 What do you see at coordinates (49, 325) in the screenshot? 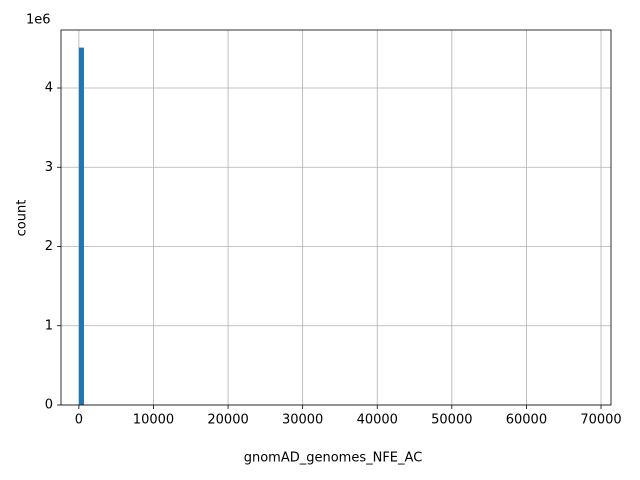
I see `y-tick-label: 1` at bounding box center [49, 325].